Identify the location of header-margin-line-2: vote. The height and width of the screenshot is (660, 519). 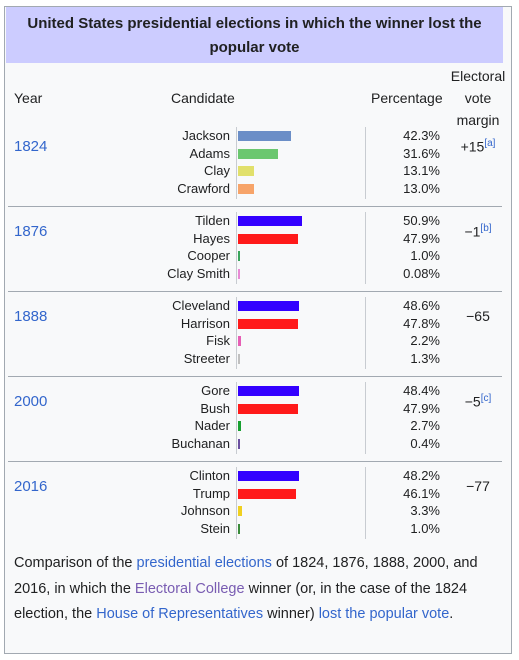
(478, 98).